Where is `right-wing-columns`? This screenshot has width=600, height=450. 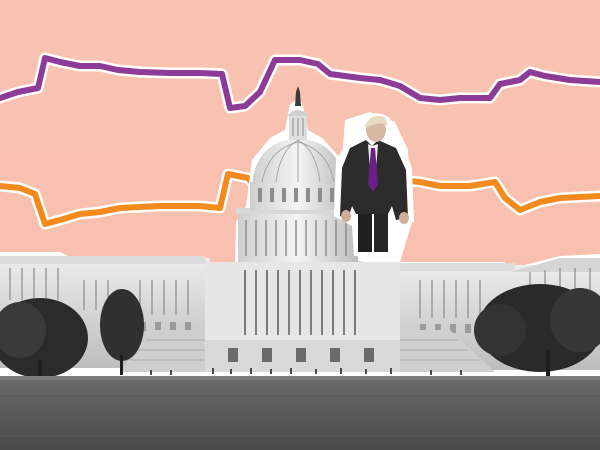 right-wing-columns is located at coordinates (505, 293).